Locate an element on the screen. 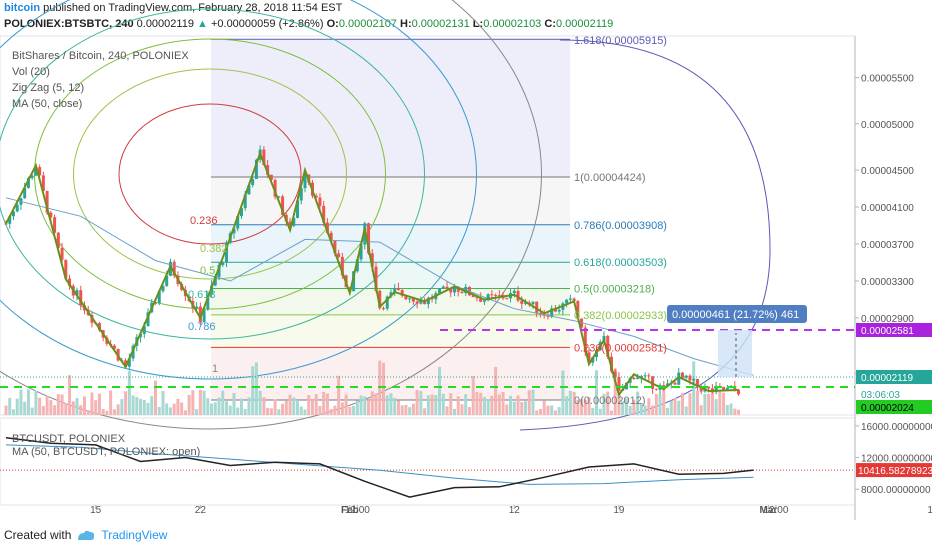 This screenshot has width=932, height=550. legend-zigzag: Zig Zag (5, 12) is located at coordinates (48, 88).